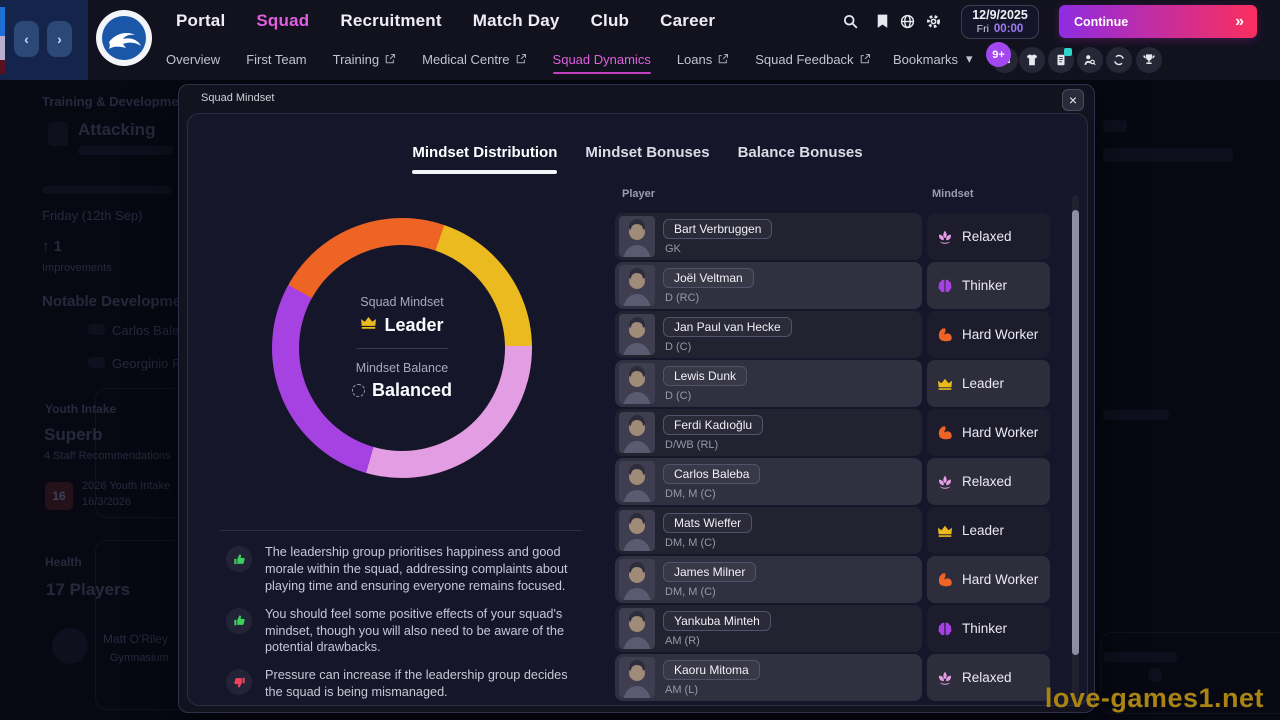  Describe the element at coordinates (201, 20) in the screenshot. I see `nav-portal: Portal` at that location.